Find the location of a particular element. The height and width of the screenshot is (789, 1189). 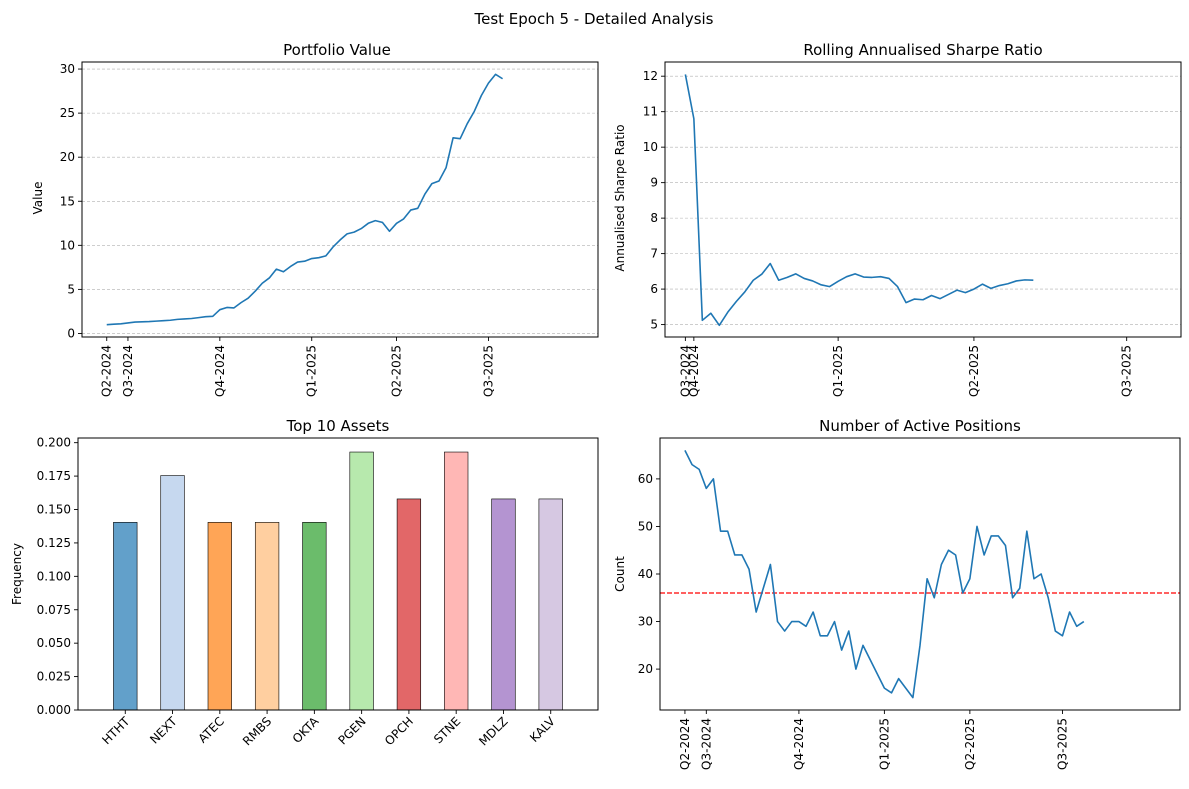

assets-y-tick-label: 0.150 is located at coordinates (54, 510).